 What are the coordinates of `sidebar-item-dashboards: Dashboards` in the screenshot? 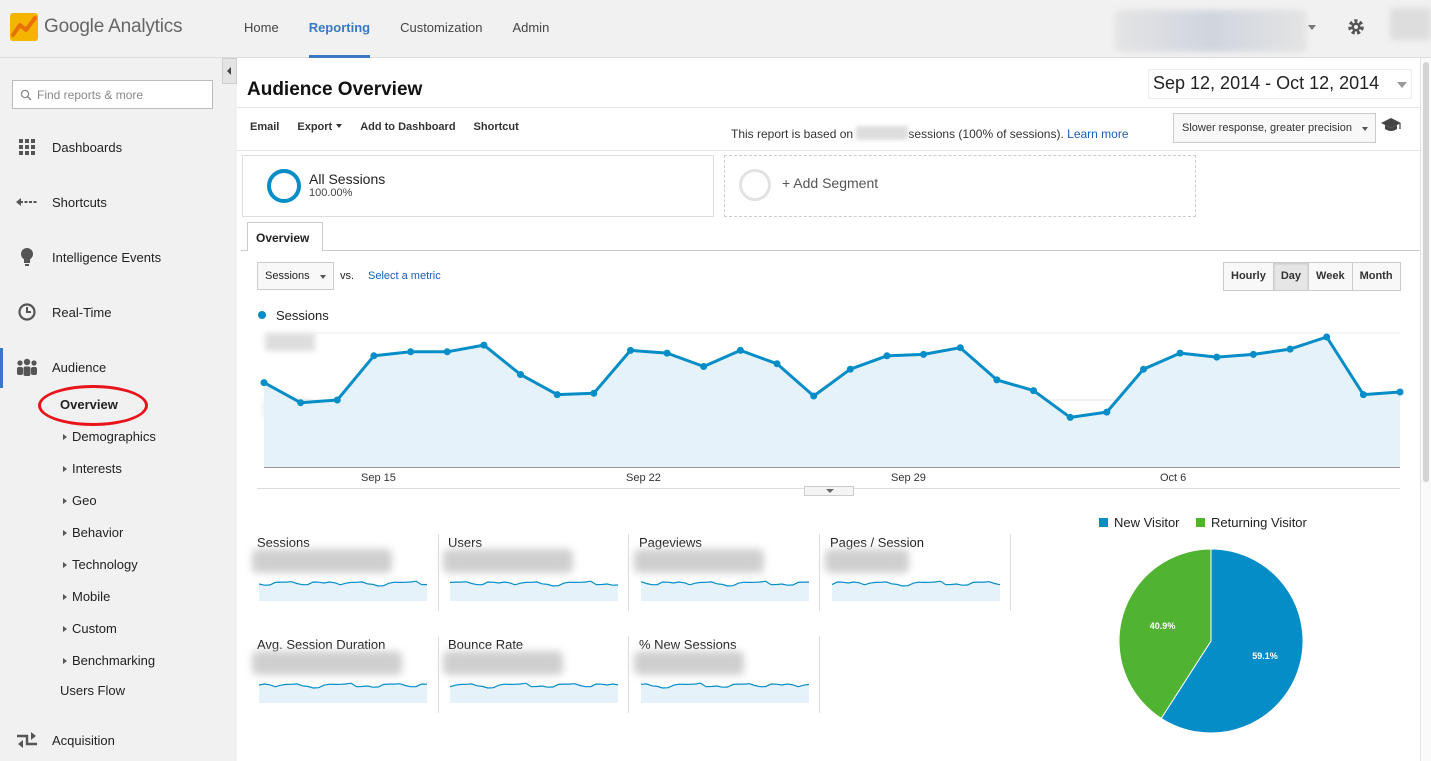 It's located at (111, 147).